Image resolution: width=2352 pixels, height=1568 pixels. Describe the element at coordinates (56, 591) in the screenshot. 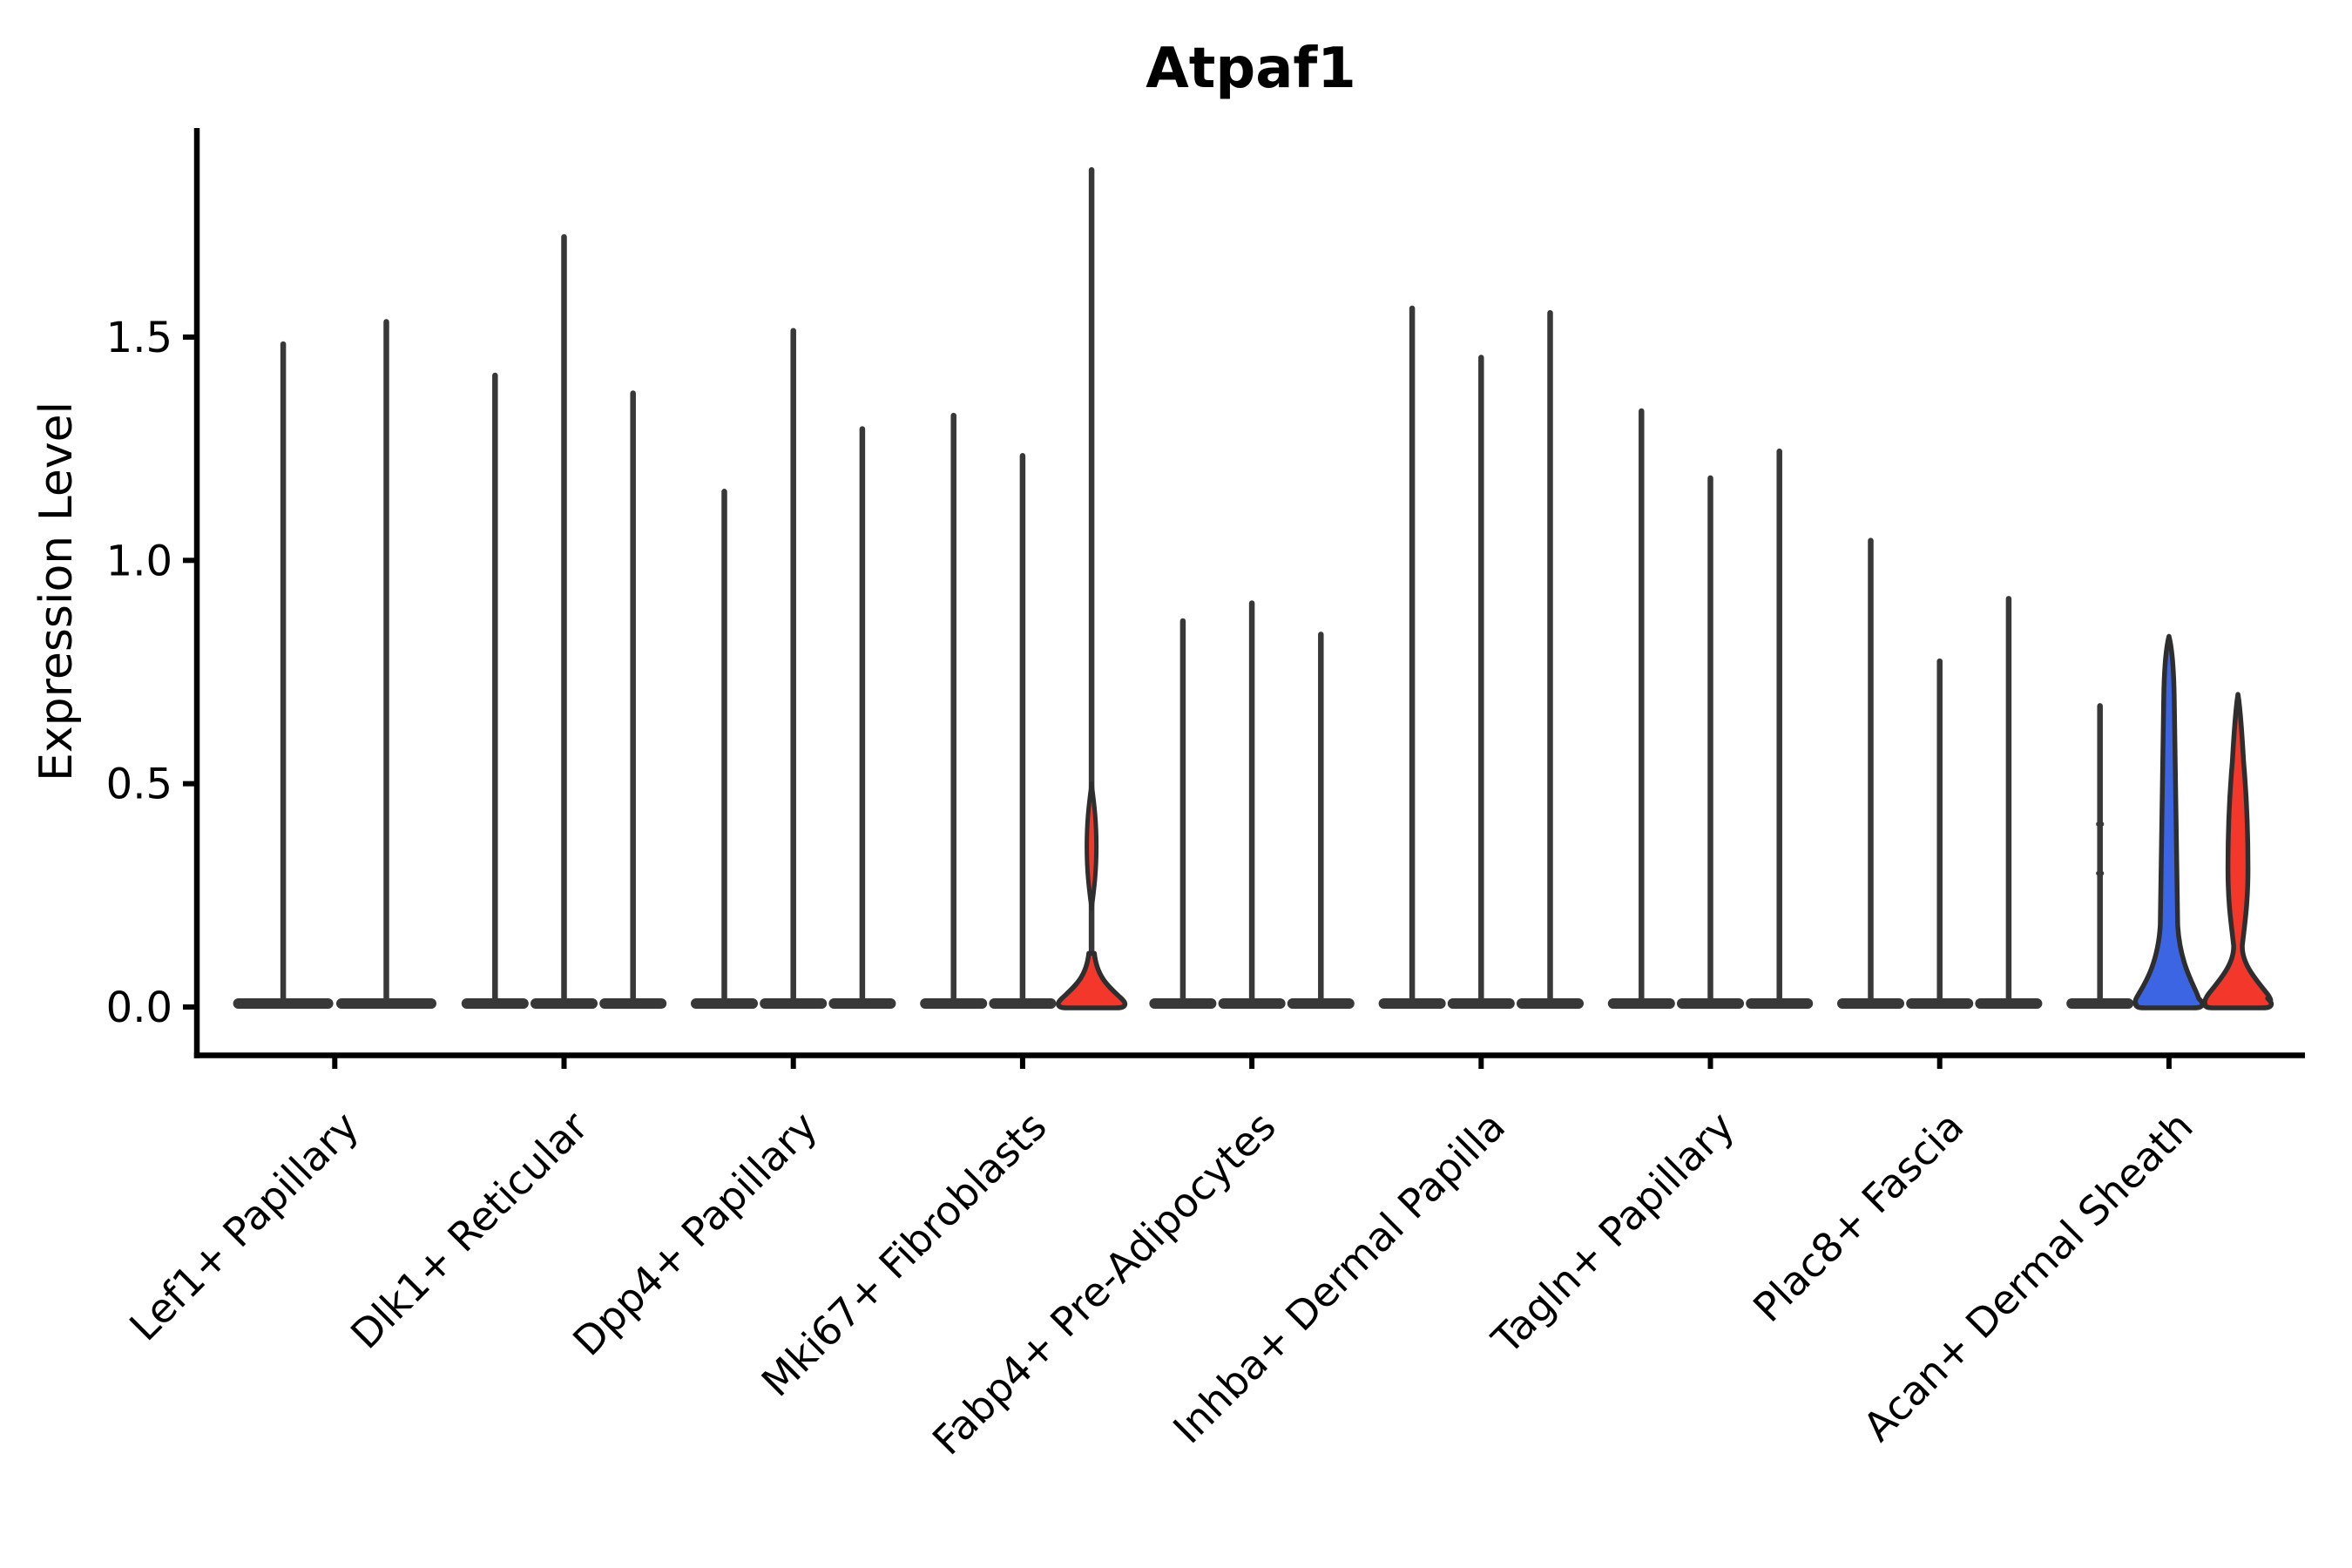

I see `y-axis-label: Expression Level` at that location.